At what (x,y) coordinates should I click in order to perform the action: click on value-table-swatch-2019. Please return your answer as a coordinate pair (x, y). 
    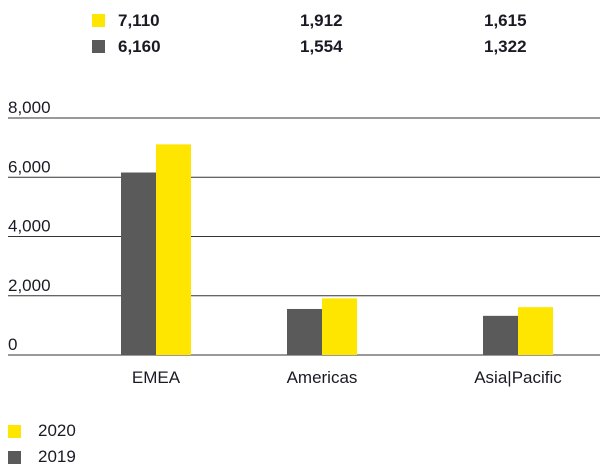
    Looking at the image, I should click on (98, 46).